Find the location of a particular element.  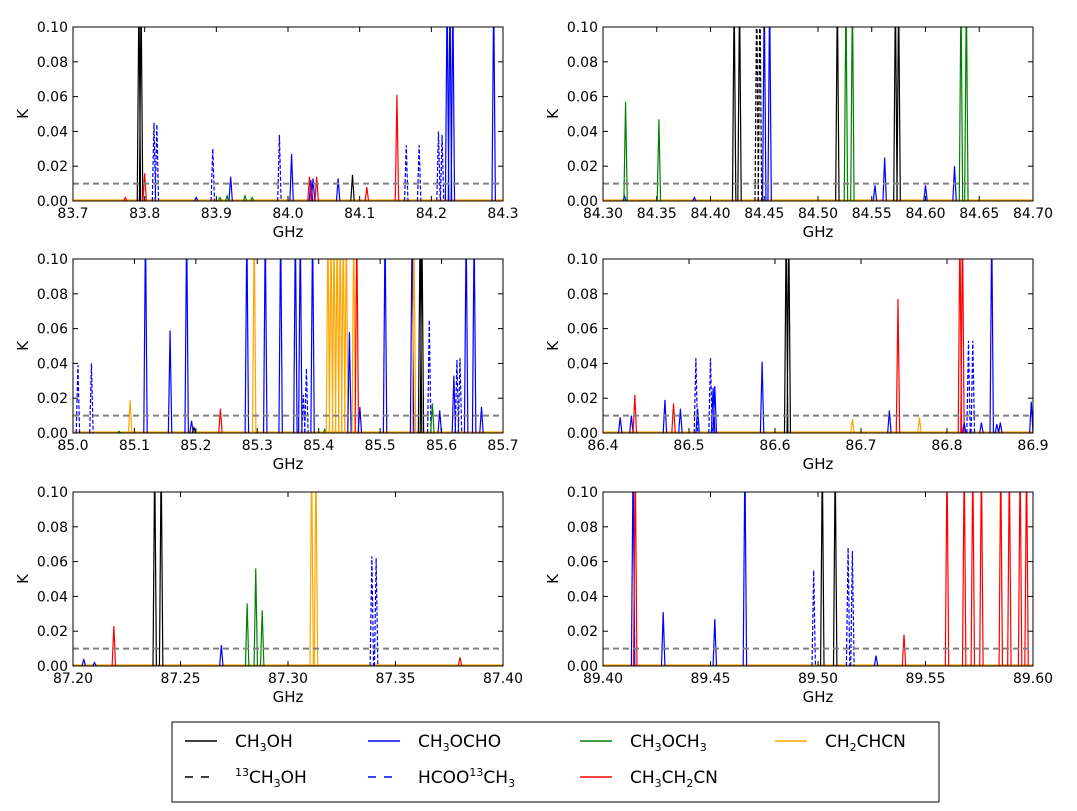

x-tick-label: 86.8 is located at coordinates (946, 446).